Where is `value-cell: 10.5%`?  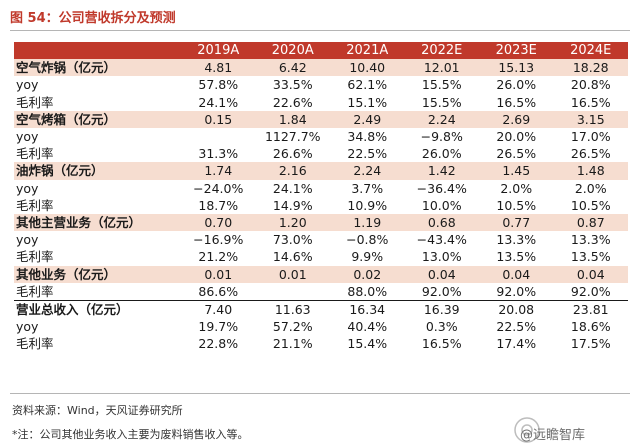
value-cell: 10.5% is located at coordinates (516, 205).